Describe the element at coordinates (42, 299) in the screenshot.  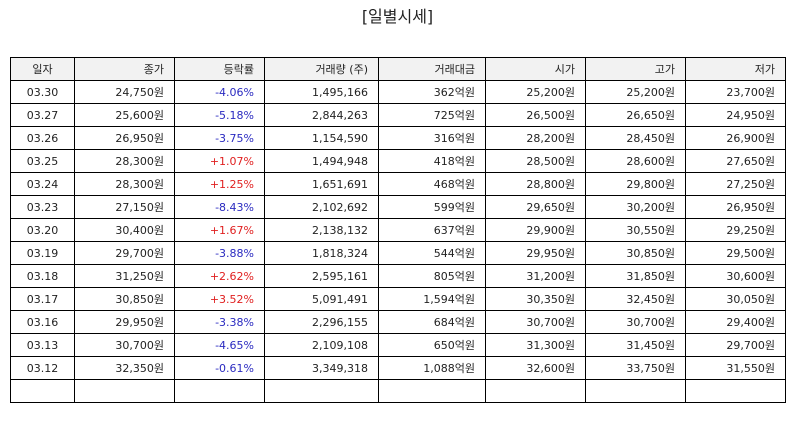
I see `cell-date: 03.17` at that location.